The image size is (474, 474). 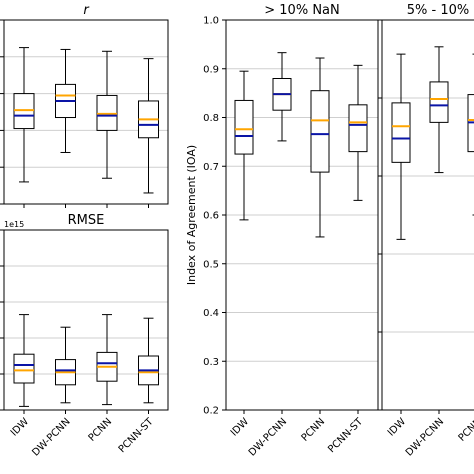 What do you see at coordinates (211, 167) in the screenshot?
I see `y-tick-label: 0.7` at bounding box center [211, 167].